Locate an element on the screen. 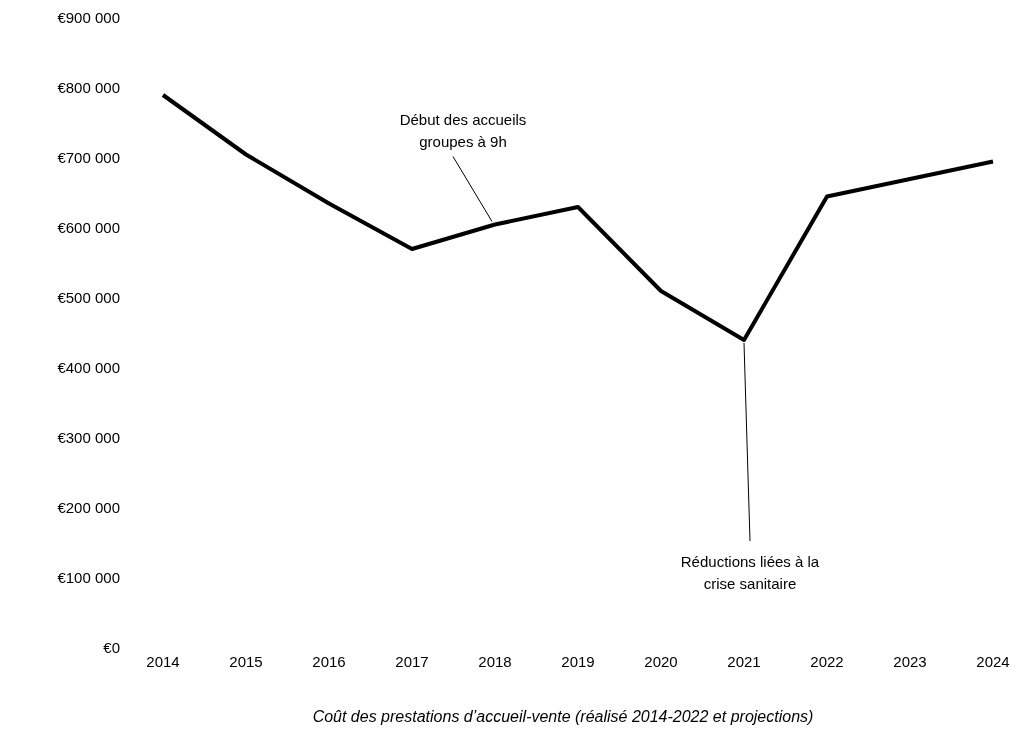 This screenshot has height=748, width=1026. annotation: Début des accueils groupes à 9h is located at coordinates (463, 130).